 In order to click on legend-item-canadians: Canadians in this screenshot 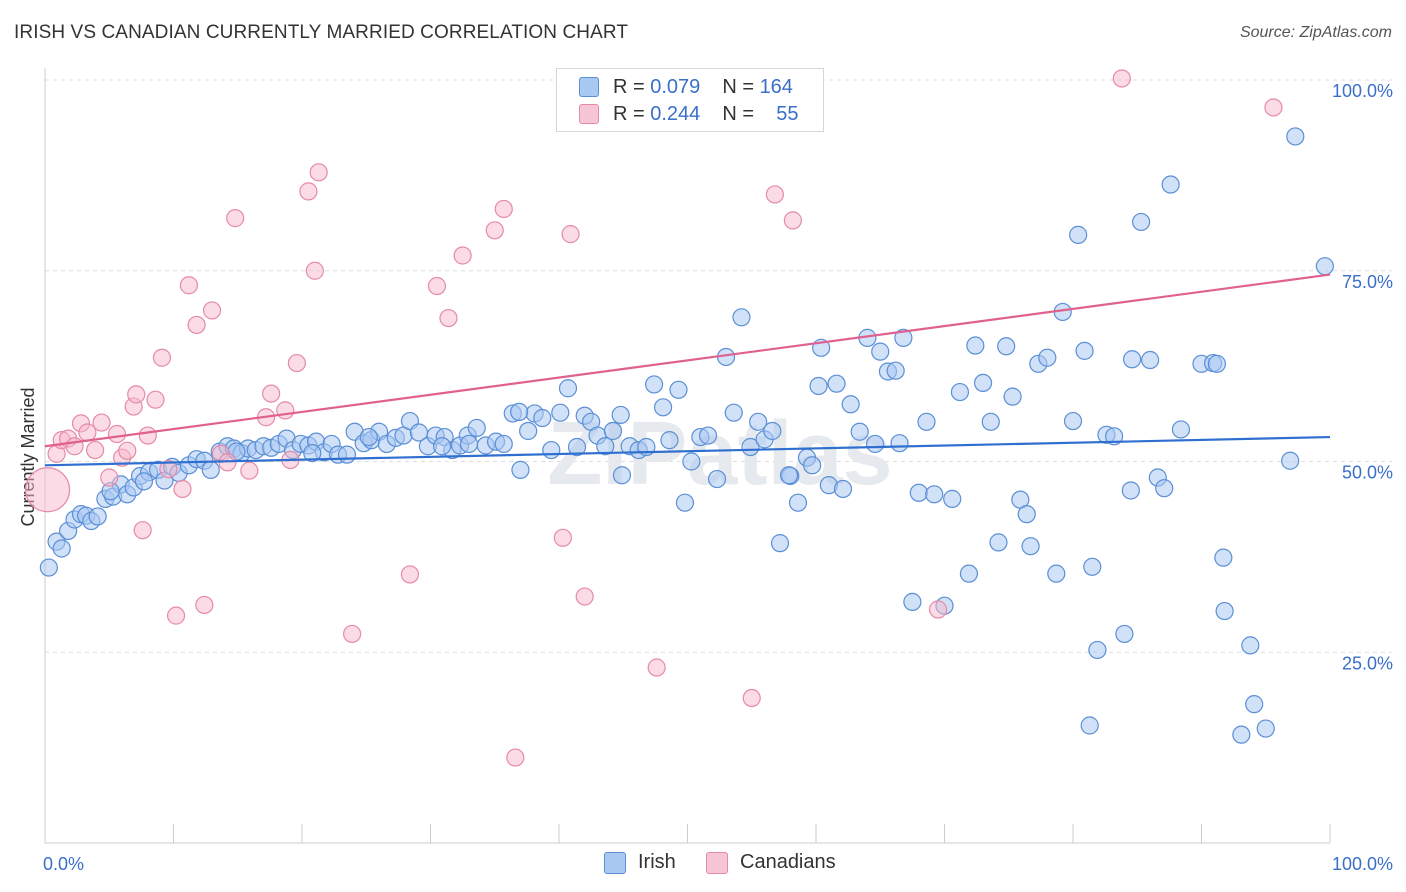, I will do `click(771, 862)`.